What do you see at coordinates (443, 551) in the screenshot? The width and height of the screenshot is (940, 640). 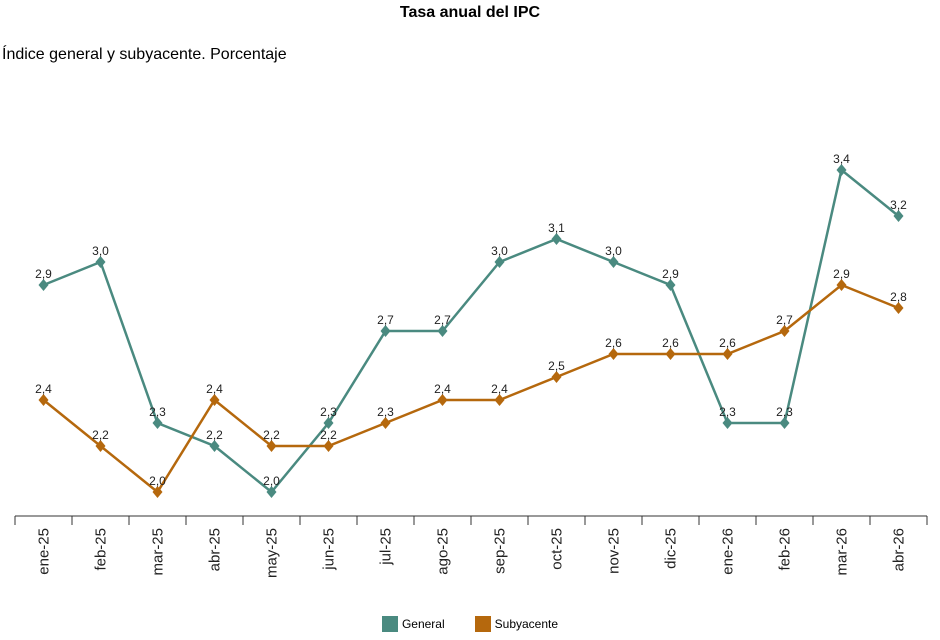 I see `x-tick-label: ago-25` at bounding box center [443, 551].